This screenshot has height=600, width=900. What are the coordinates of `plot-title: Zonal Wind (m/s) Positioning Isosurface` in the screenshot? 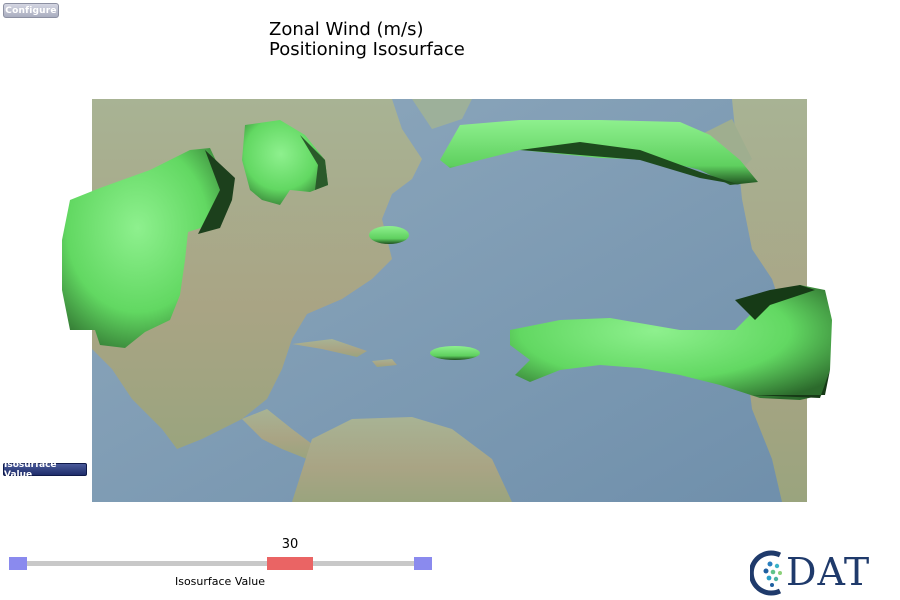 It's located at (367, 40).